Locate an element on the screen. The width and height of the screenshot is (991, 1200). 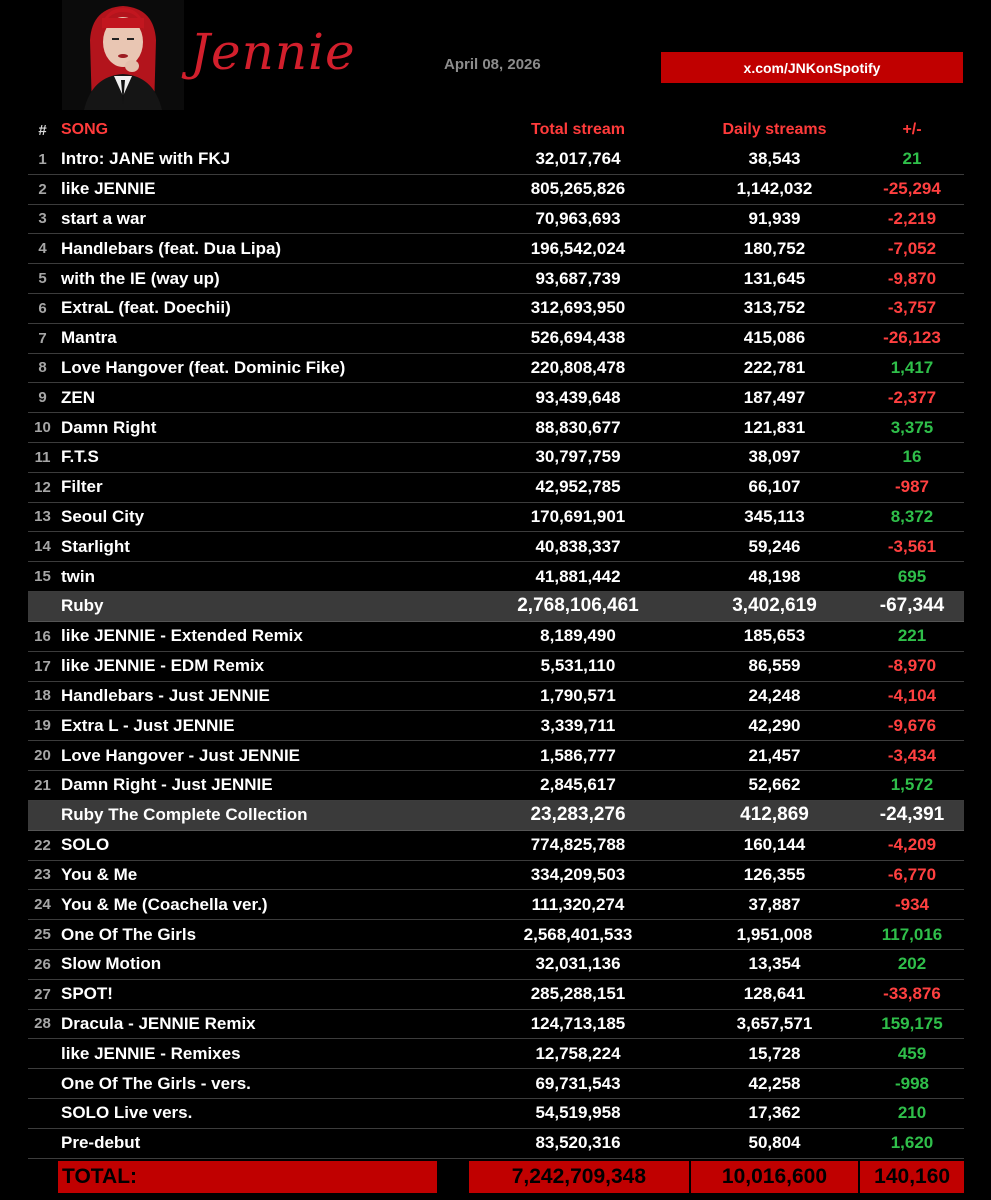
stream-change: 459 is located at coordinates (912, 1053).